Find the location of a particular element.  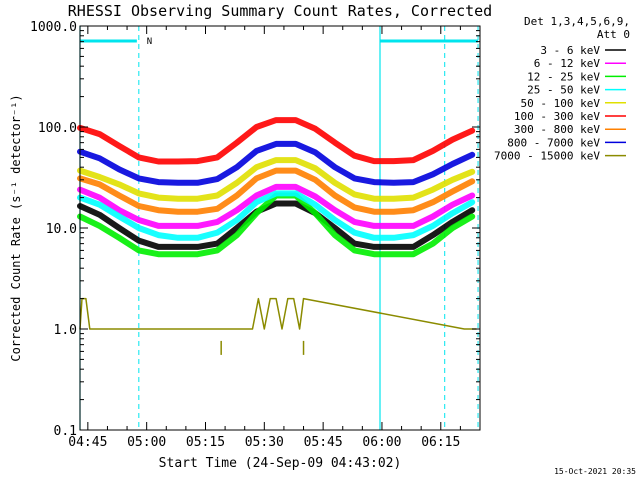

y-tick-label-4: 0.1 is located at coordinates (65, 431).